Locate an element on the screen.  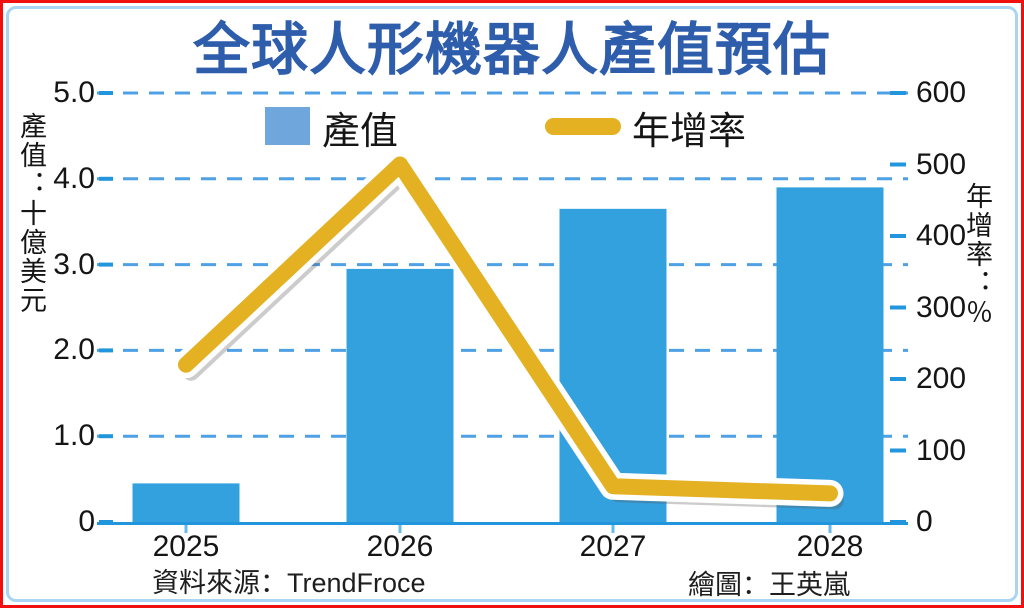
source-note: 資料來源：TrendFroce is located at coordinates (289, 583).